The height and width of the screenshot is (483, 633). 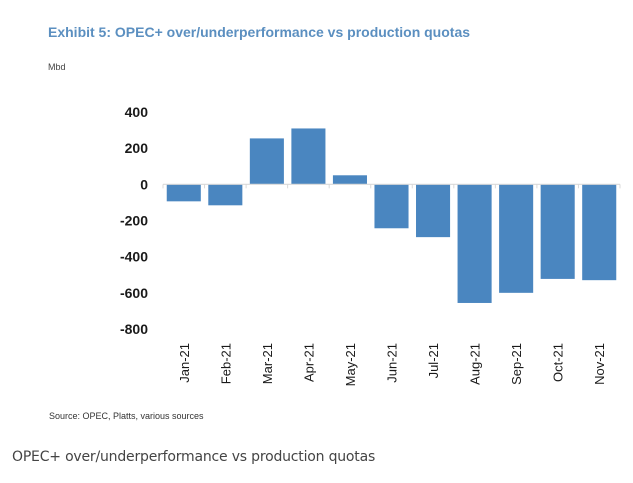 What do you see at coordinates (475, 364) in the screenshot?
I see `x-tick-label: Aug-21` at bounding box center [475, 364].